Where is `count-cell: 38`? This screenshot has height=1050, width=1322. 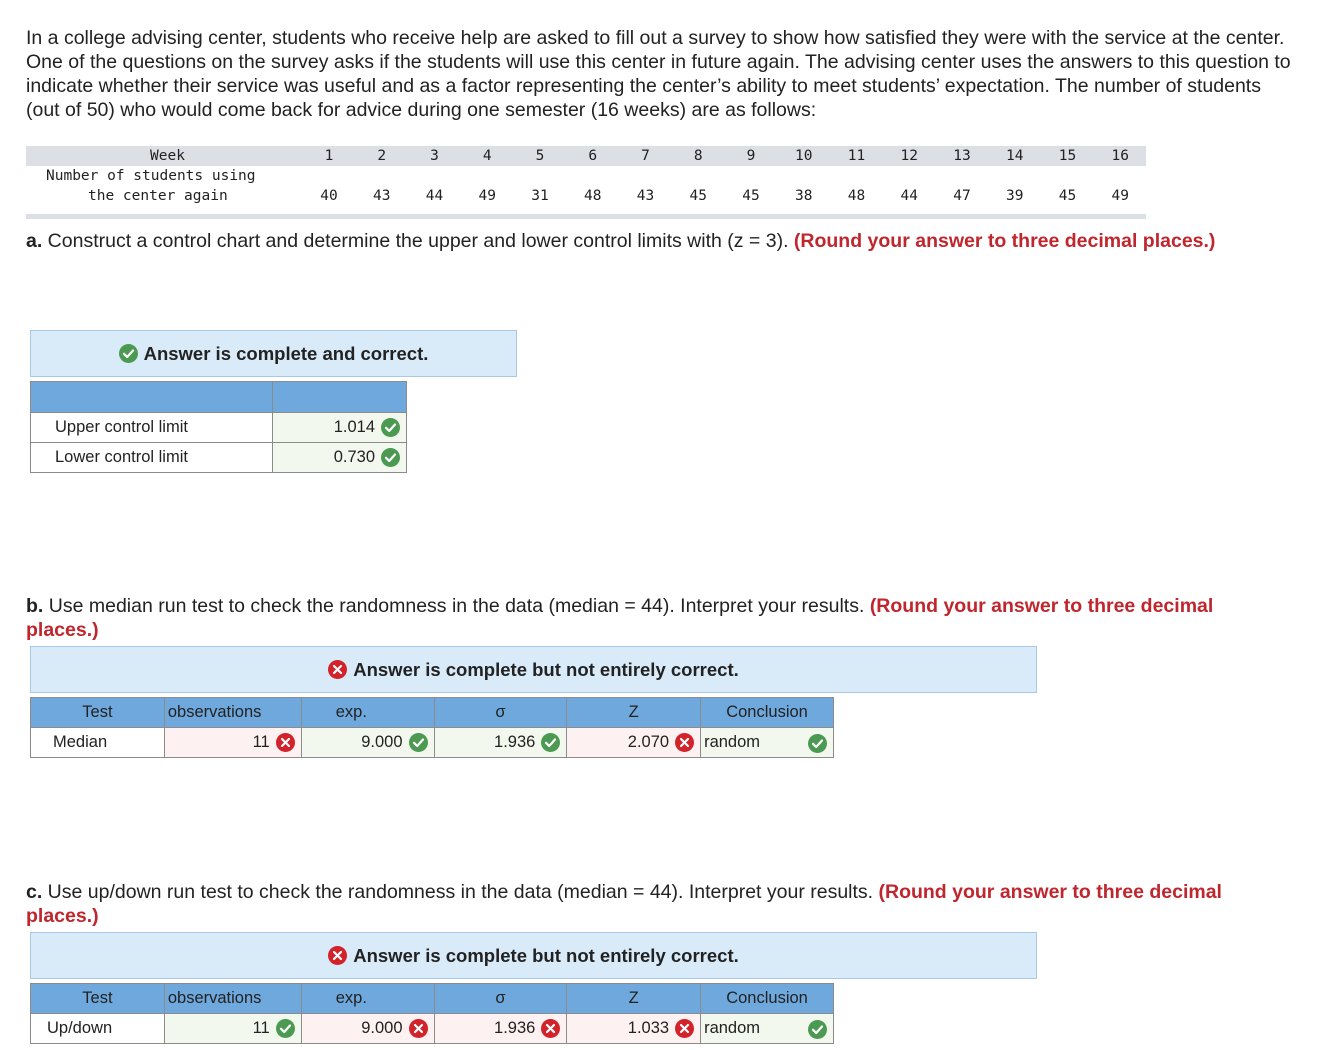
count-cell: 38 is located at coordinates (804, 196).